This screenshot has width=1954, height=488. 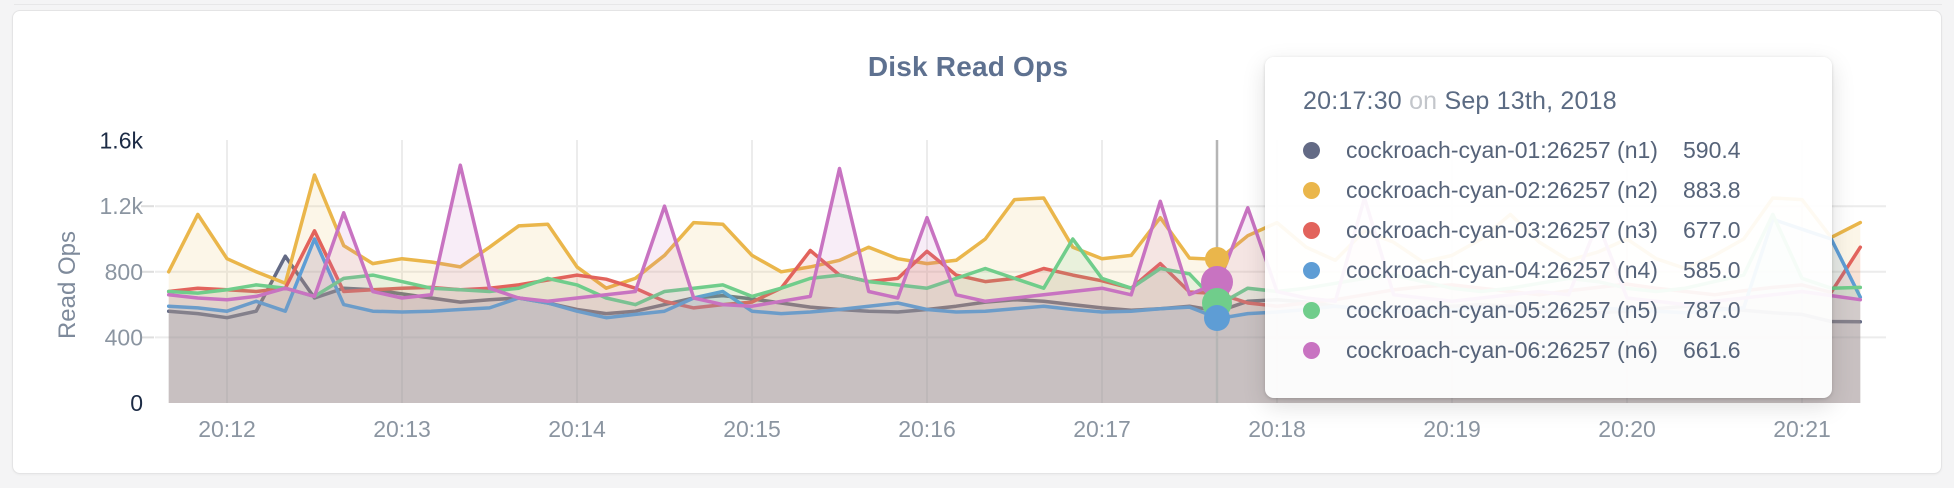 I want to click on tooltip-series-label: cockroach-cyan-05:26257 (n5), so click(x=1502, y=309).